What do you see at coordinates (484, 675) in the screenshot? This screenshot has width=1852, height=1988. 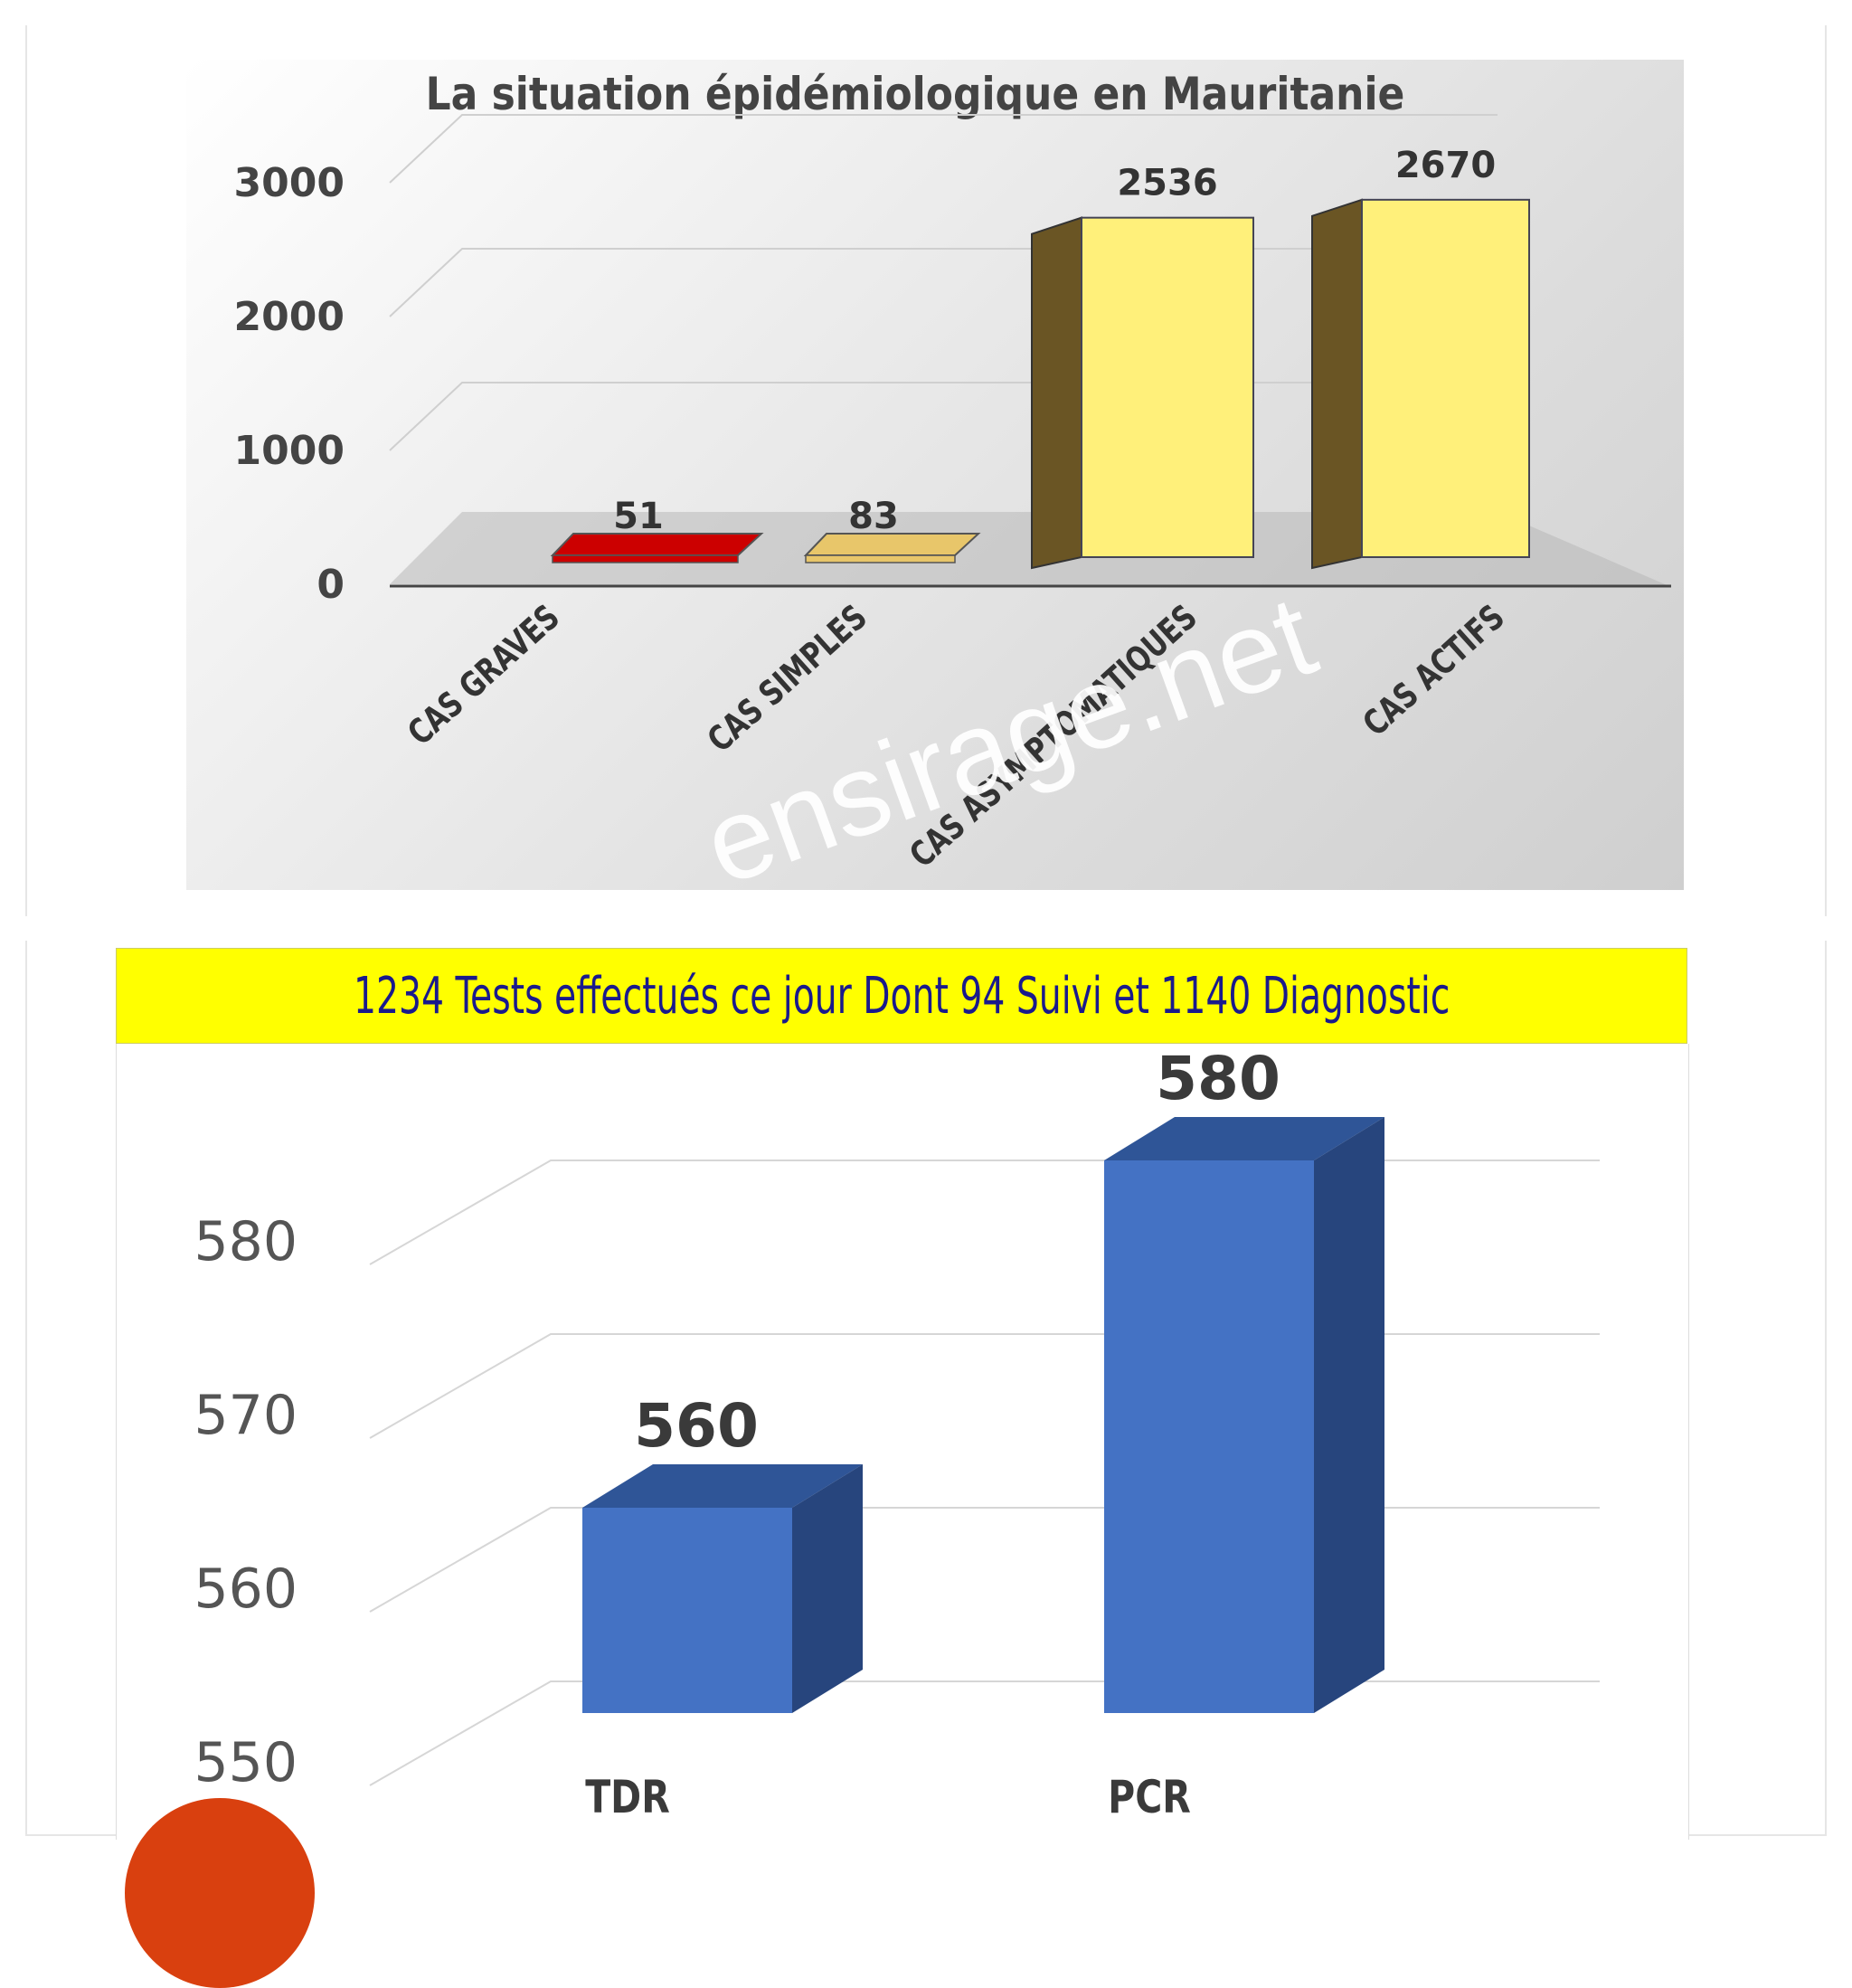 I see `x-tick-label: CAS GRAVES` at bounding box center [484, 675].